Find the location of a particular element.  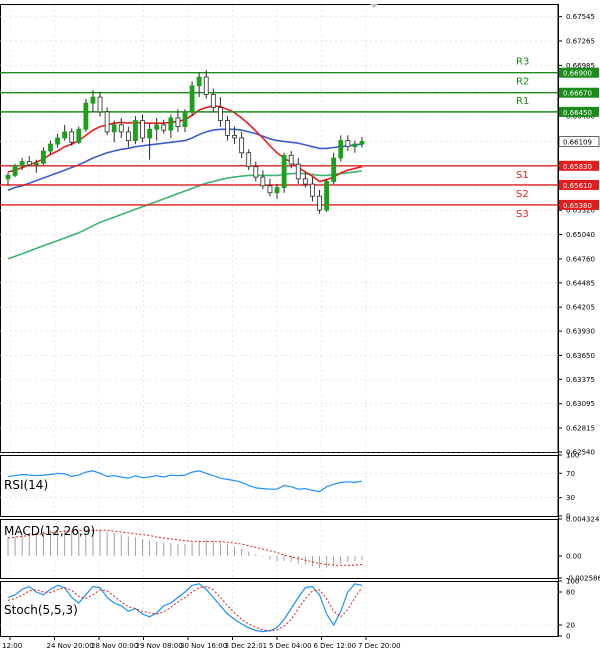

level-tag-label-r2: 0.66670 is located at coordinates (577, 94).